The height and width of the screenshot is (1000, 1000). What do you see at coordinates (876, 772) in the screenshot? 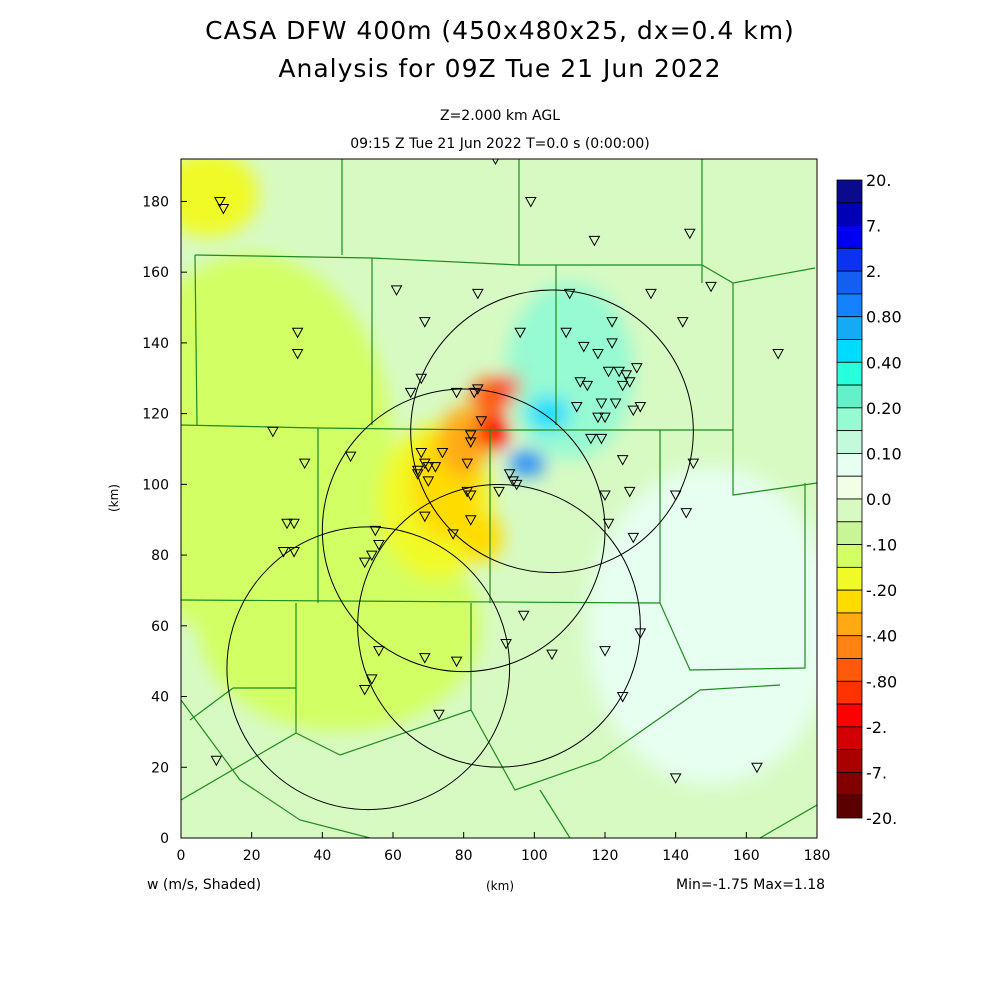
I see `colorbar-label: -7.` at bounding box center [876, 772].